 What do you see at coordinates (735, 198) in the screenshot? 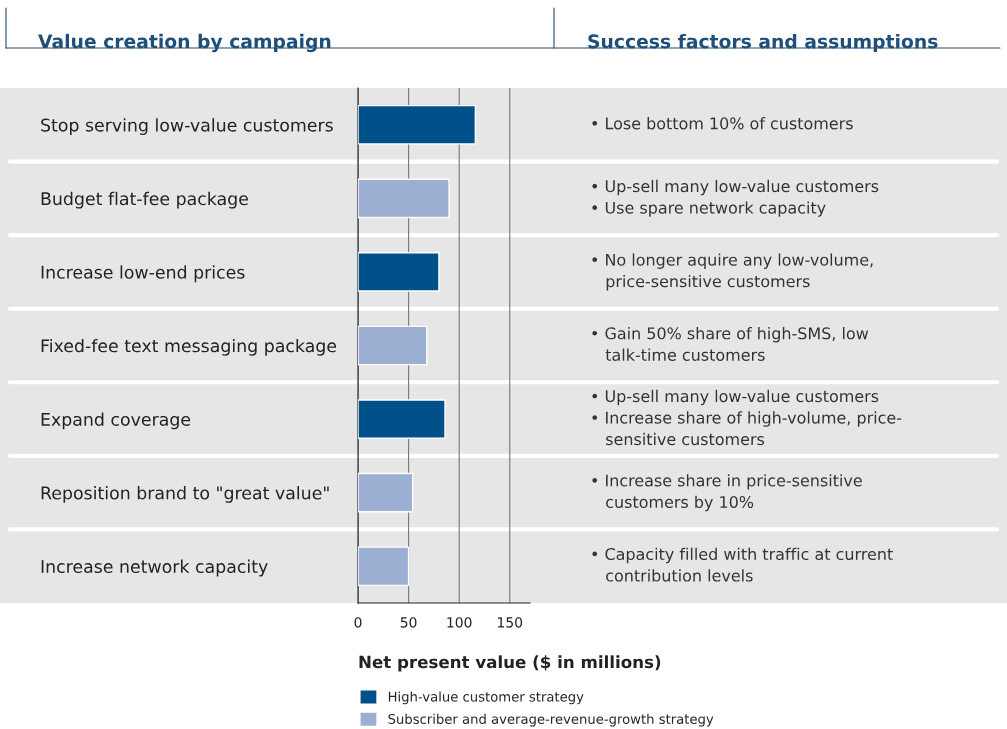
I see `text: • Up-sell many low-value customers • Use spare network capacity` at bounding box center [735, 198].